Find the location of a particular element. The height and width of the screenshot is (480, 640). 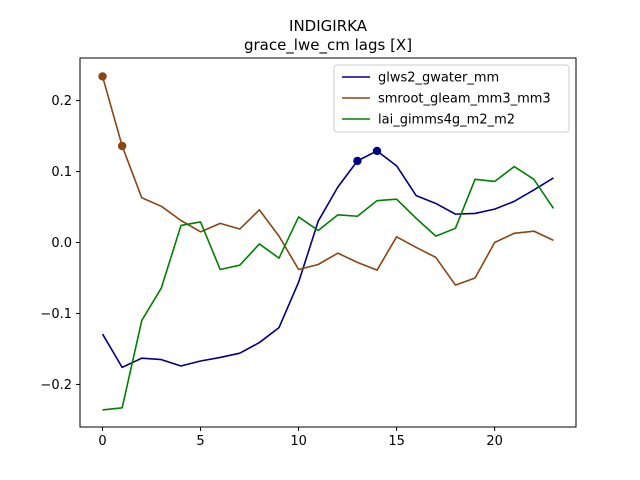

legend-label-1: smroot_gleam_mm3_mm3 is located at coordinates (464, 99).